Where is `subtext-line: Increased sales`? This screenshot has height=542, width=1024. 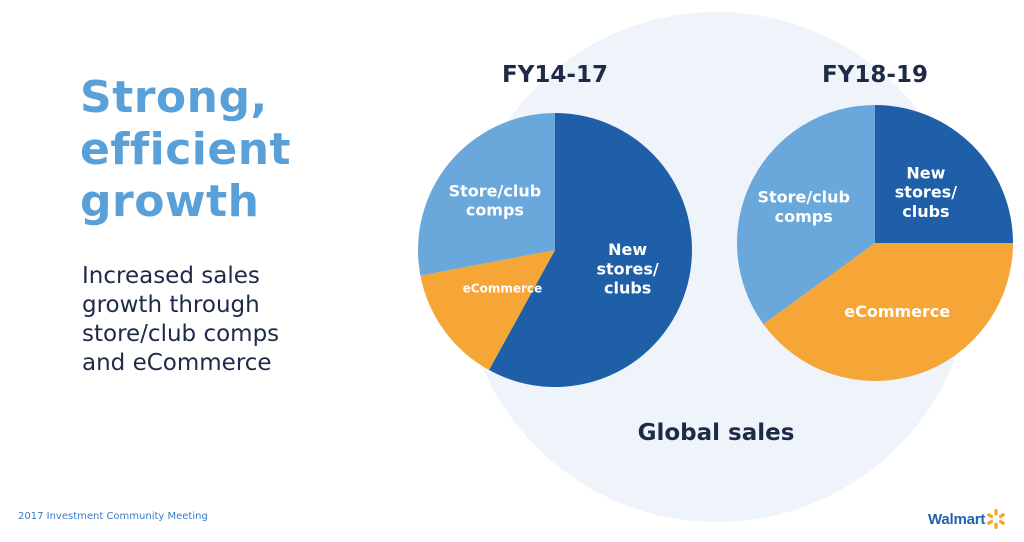 subtext-line: Increased sales is located at coordinates (171, 276).